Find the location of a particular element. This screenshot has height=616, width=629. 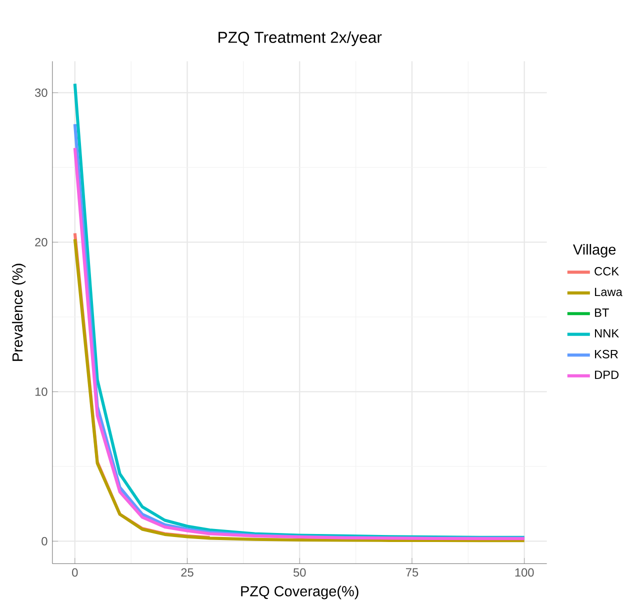

chart-title: PZQ Treatment 2x/year is located at coordinates (300, 38).